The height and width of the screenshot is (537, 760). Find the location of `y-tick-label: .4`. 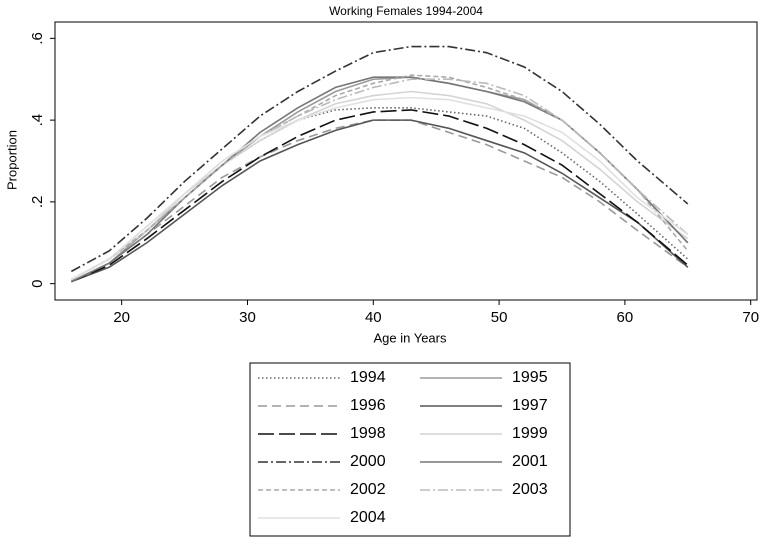

y-tick-label: .4 is located at coordinates (37, 120).